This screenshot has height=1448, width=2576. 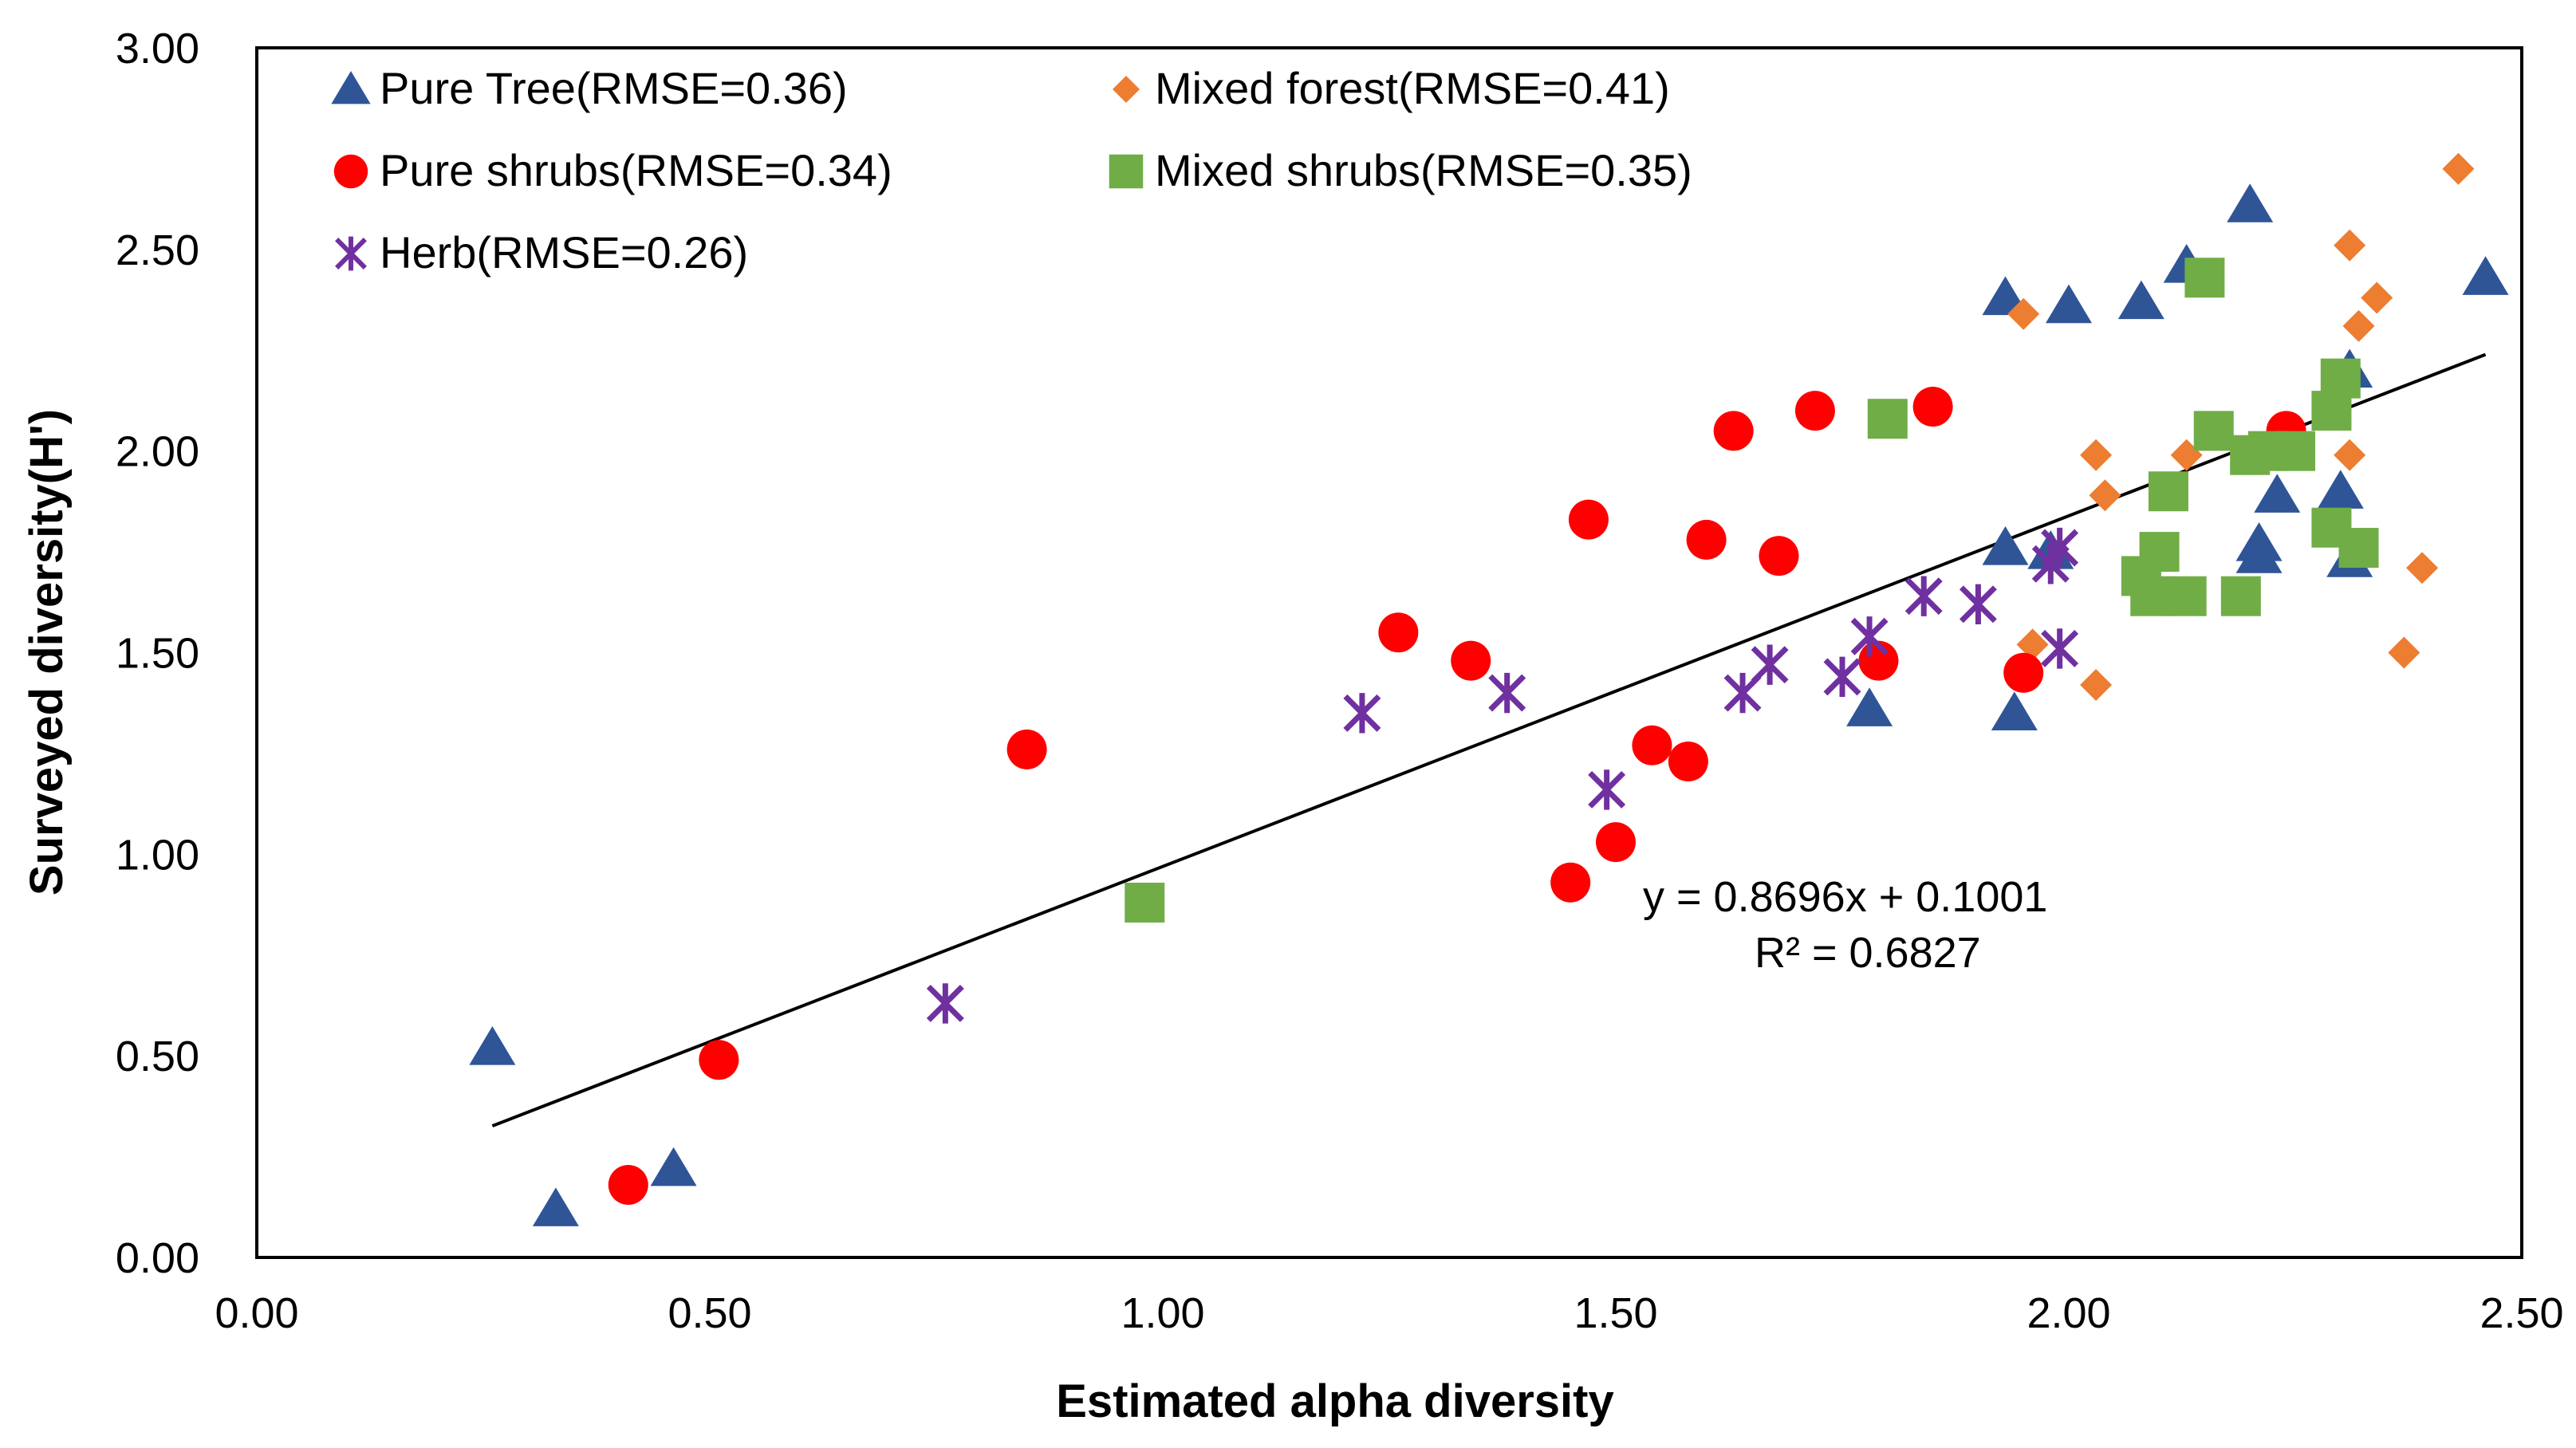 I want to click on legend-entry-star: Herb(RMSE=0.26), so click(x=541, y=252).